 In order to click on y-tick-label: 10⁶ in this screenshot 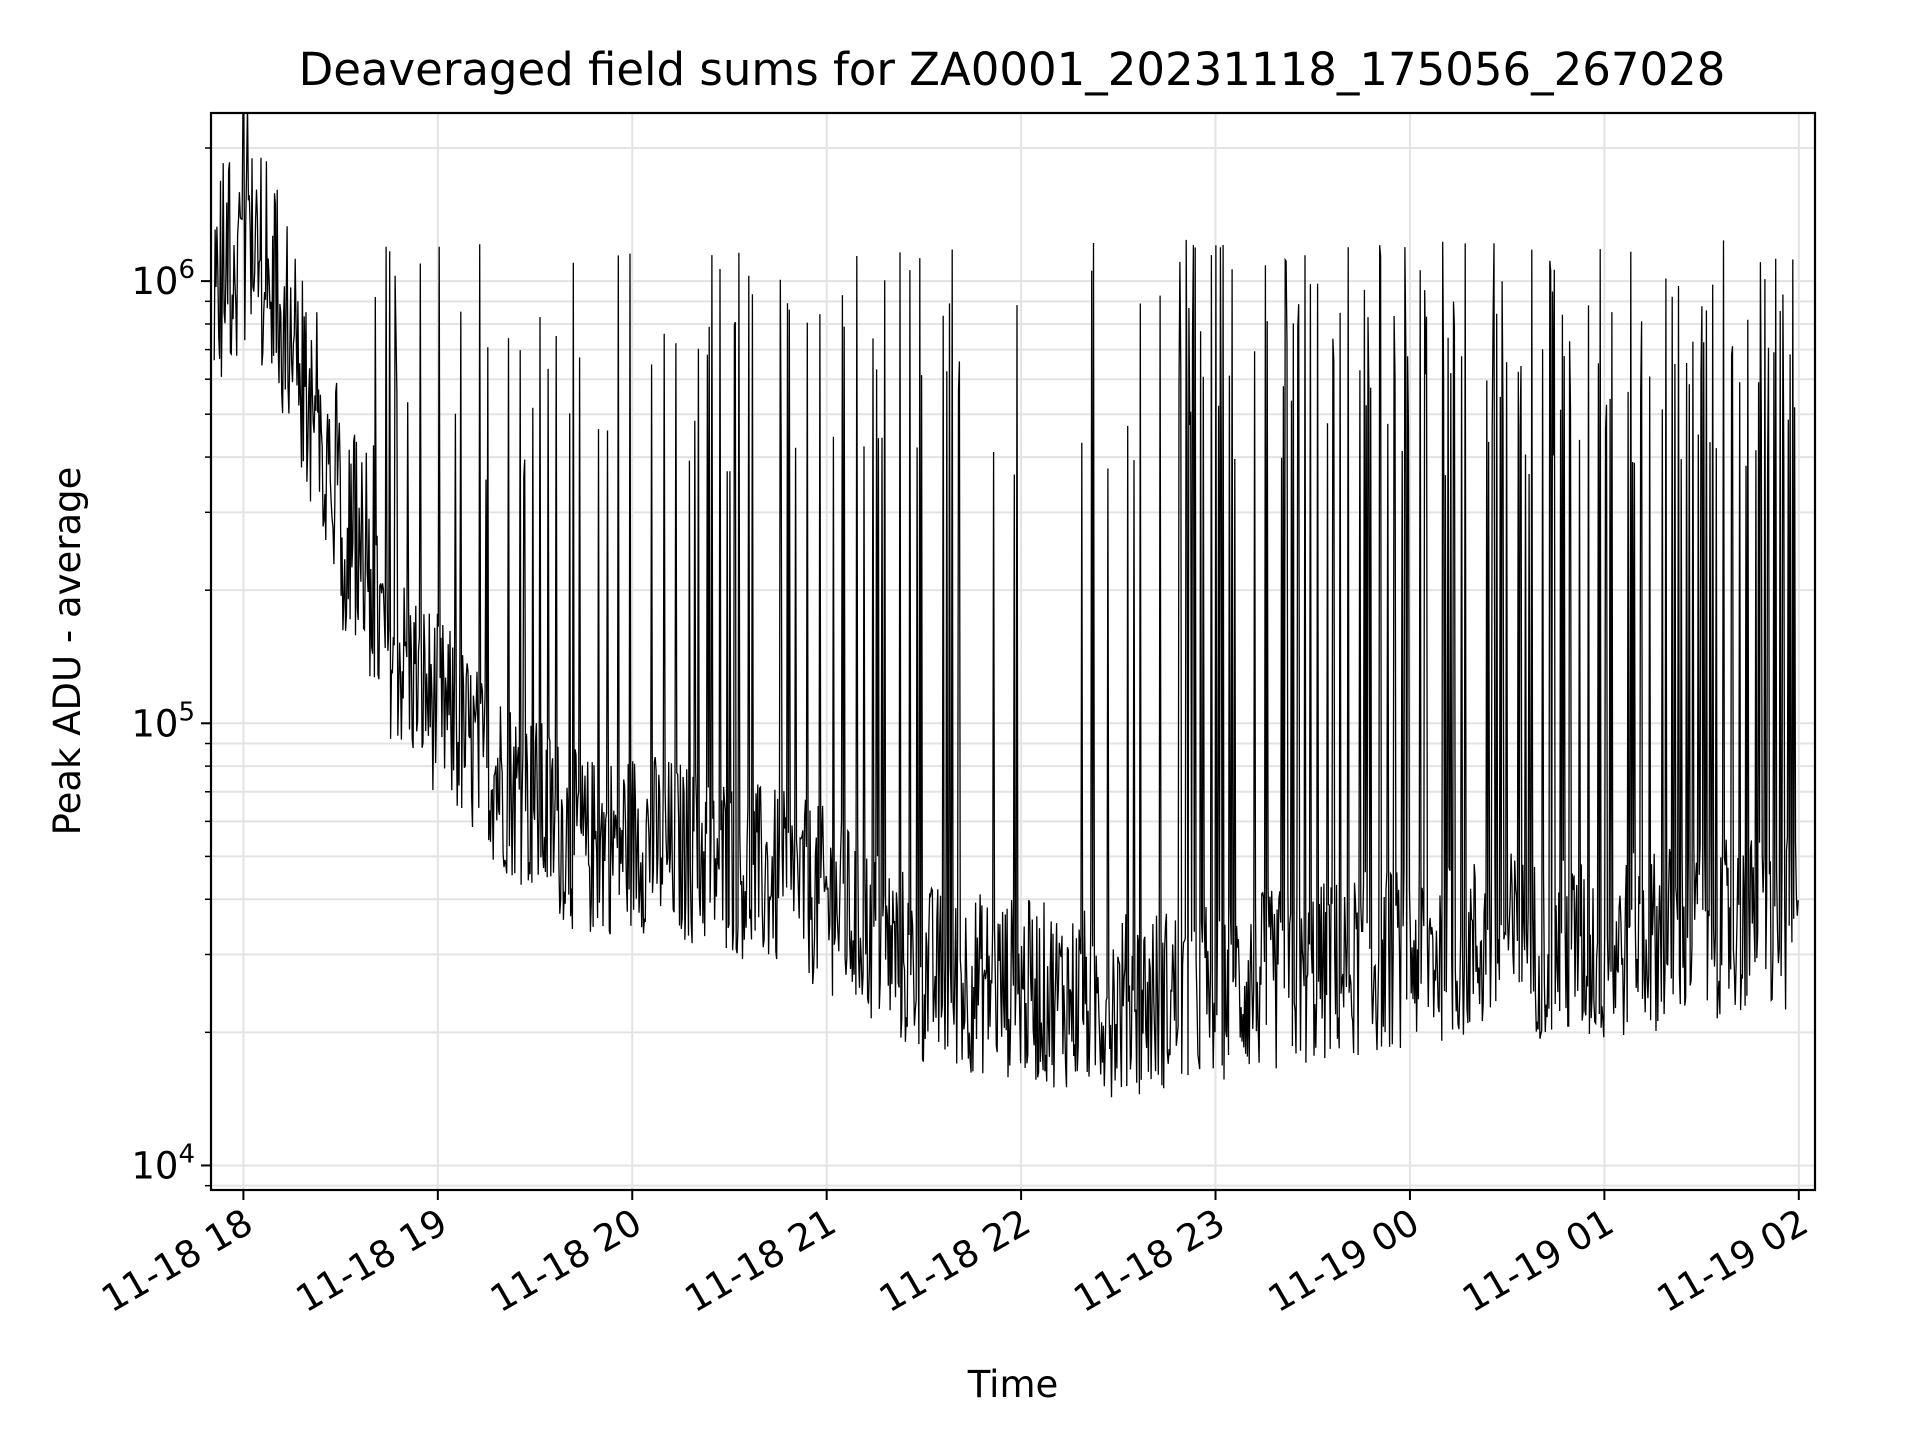, I will do `click(163, 279)`.